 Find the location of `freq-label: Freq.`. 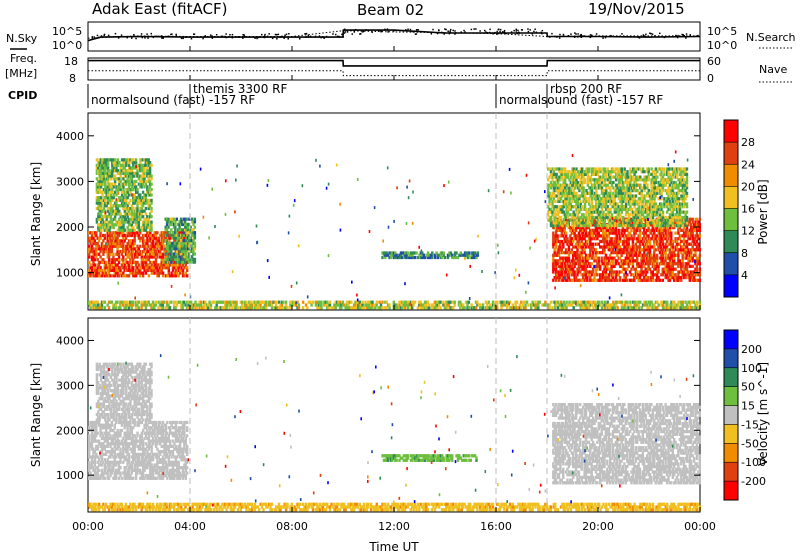

freq-label: Freq. is located at coordinates (23, 58).